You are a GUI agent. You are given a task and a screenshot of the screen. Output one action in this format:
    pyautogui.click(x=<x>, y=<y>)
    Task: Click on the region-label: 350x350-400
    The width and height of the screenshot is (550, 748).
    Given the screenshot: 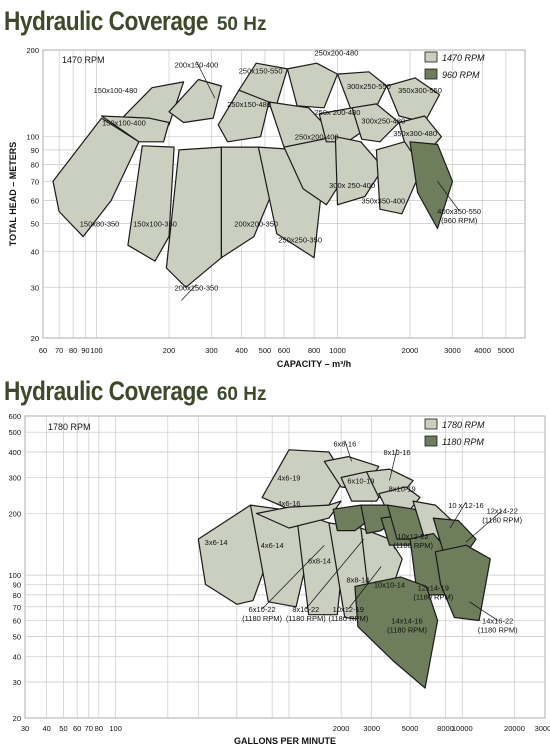 What is the action you would take?
    pyautogui.click(x=383, y=201)
    